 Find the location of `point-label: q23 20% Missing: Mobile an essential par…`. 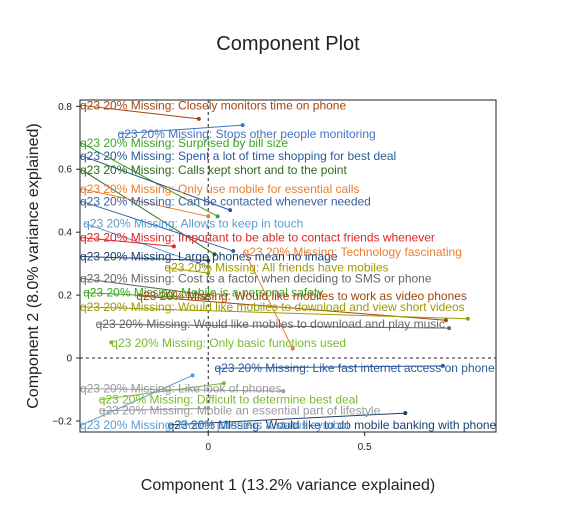

point-label: q23 20% Missing: Mobile an essential par… is located at coordinates (240, 411).